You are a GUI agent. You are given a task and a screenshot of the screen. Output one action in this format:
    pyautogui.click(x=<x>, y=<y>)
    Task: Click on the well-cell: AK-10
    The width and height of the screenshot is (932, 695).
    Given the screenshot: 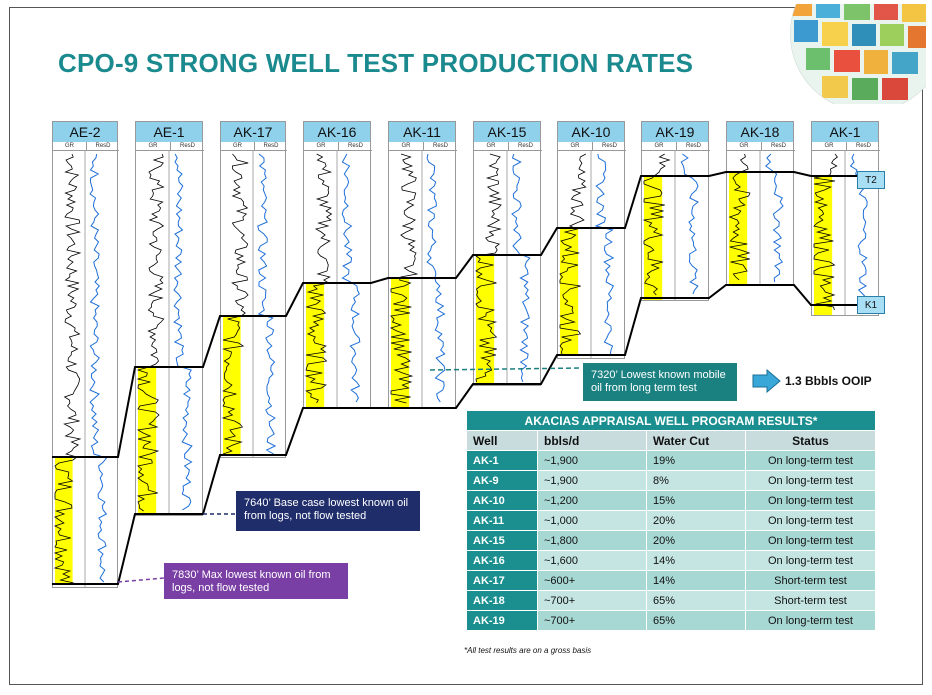 What is the action you would take?
    pyautogui.click(x=502, y=500)
    